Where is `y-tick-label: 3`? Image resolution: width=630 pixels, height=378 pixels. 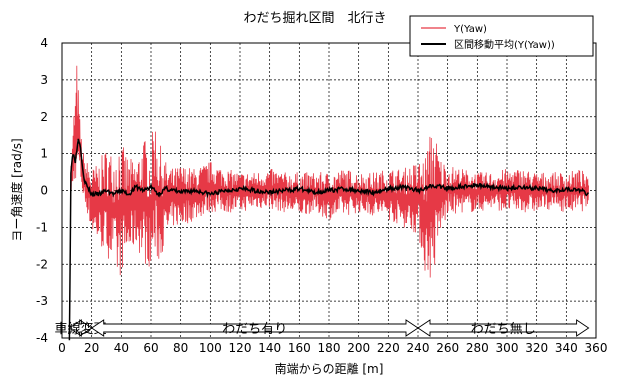
y-tick-label: 3 is located at coordinates (44, 80).